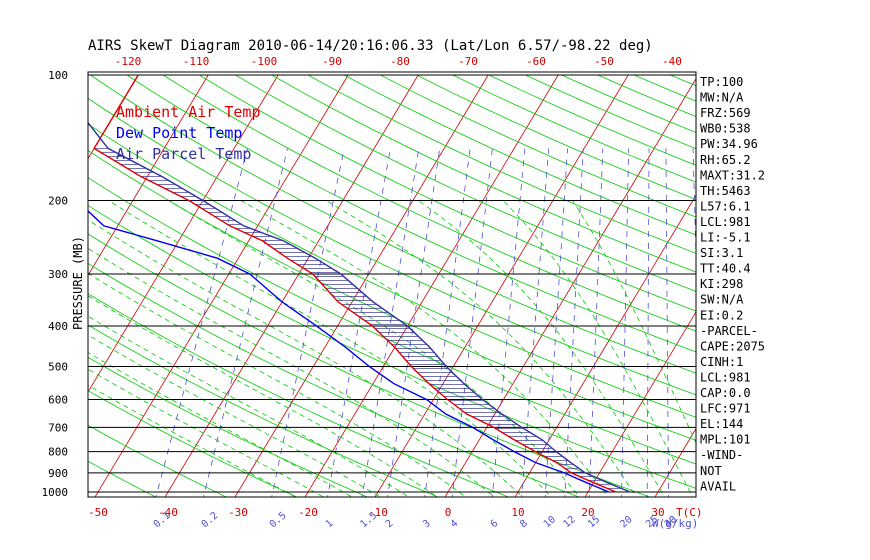  What do you see at coordinates (495, 524) in the screenshot?
I see `mixing-ratio-tick-label: 6` at bounding box center [495, 524].